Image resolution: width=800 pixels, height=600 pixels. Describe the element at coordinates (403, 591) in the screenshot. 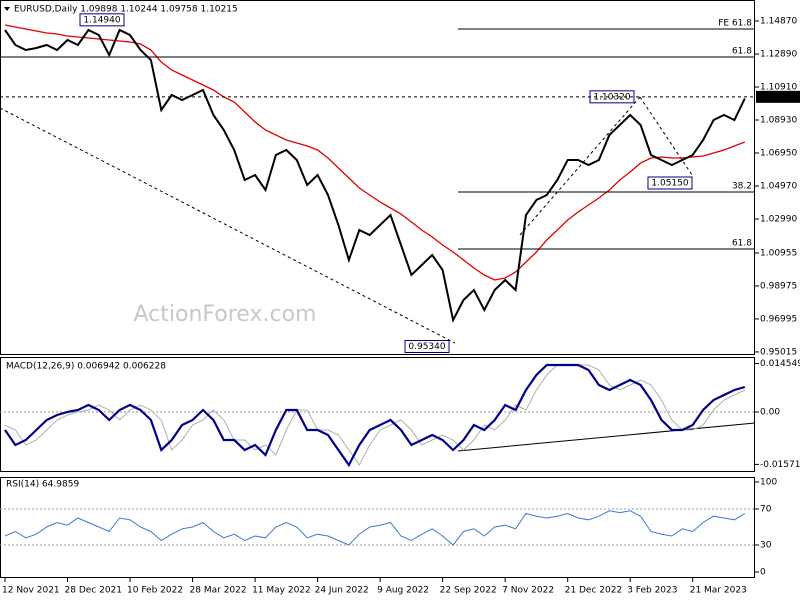

I see `x-tick-label: 9 Aug 2022` at that location.